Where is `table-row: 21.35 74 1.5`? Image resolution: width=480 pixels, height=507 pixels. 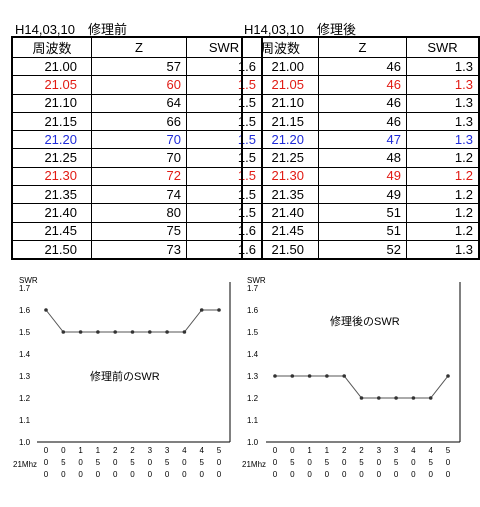 table-row: 21.35 74 1.5 is located at coordinates (137, 194).